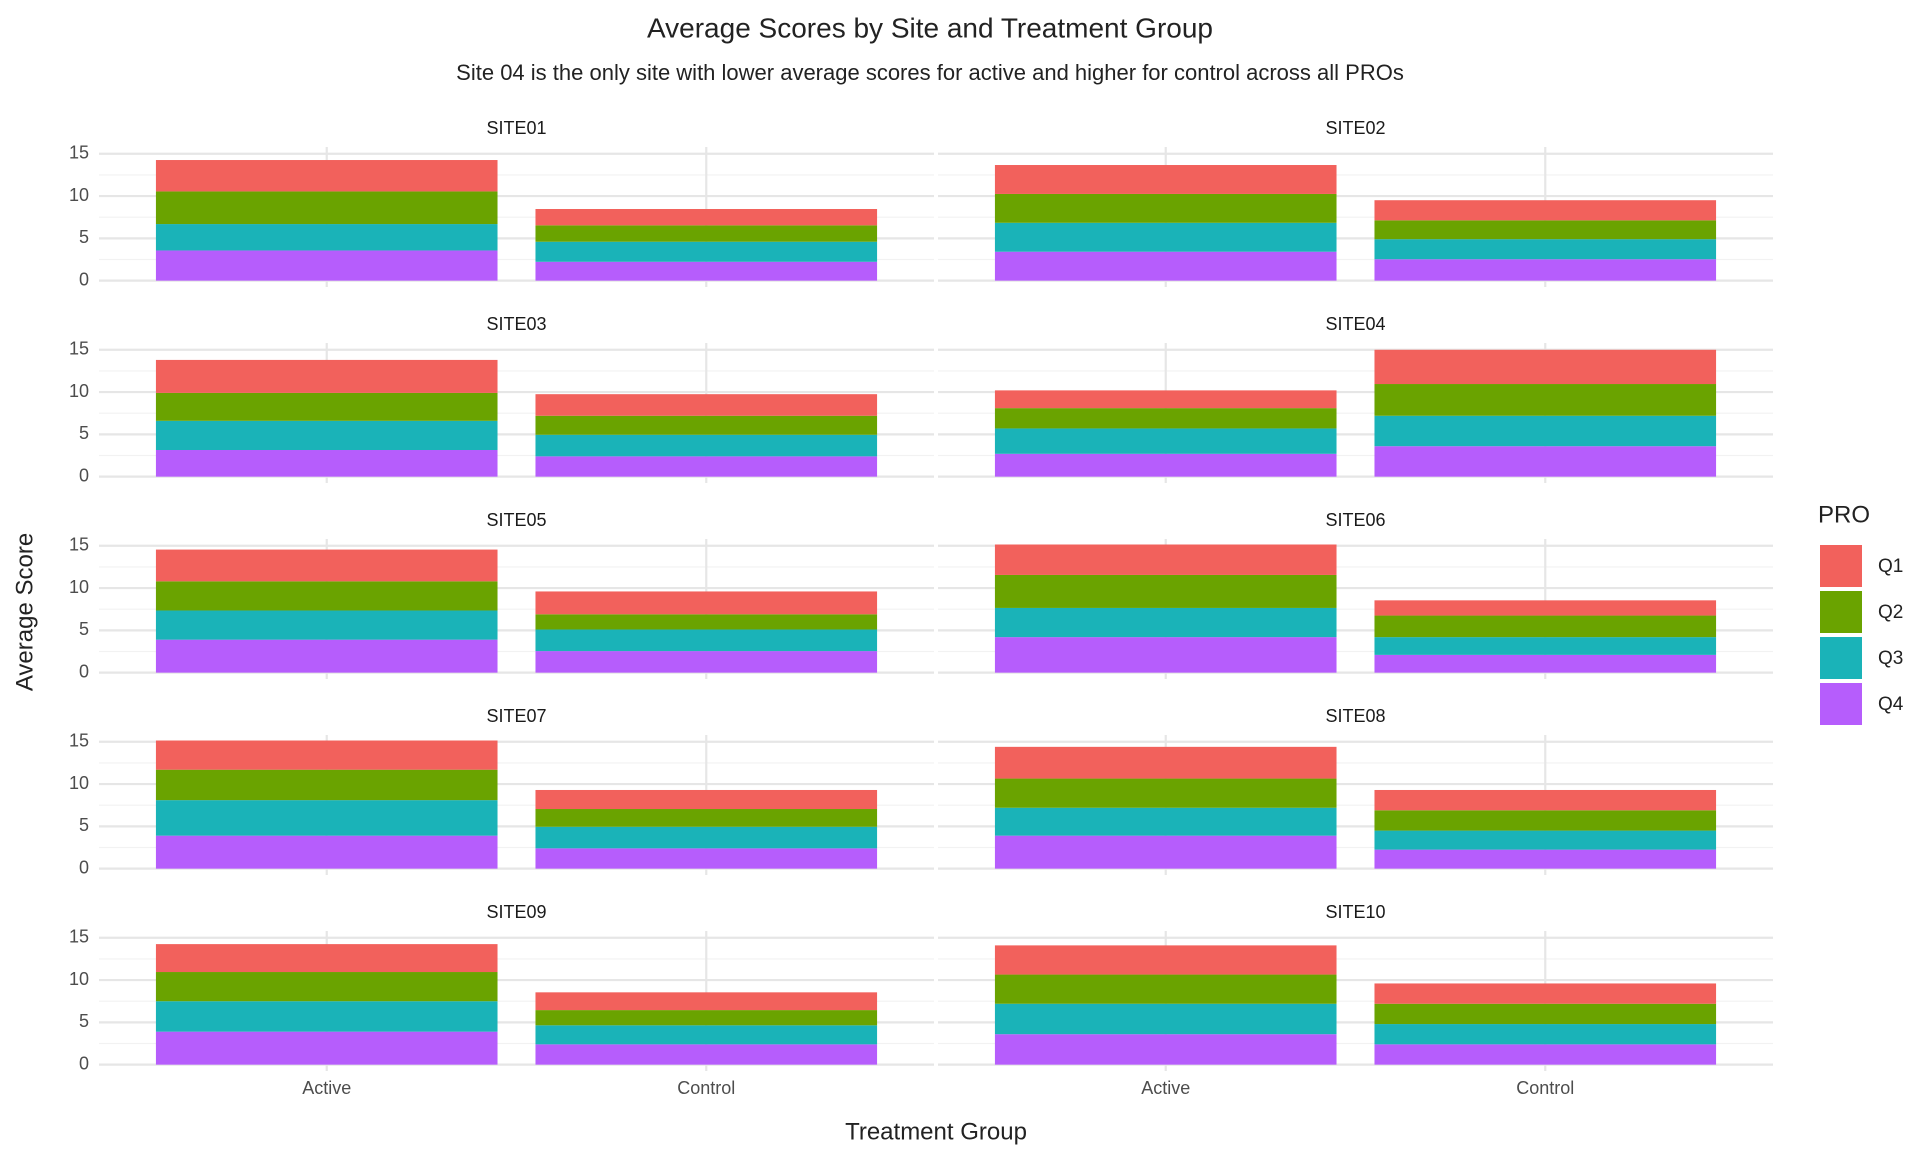 This screenshot has width=1920, height=1152. Describe the element at coordinates (936, 1131) in the screenshot. I see `x-axis-label: Treatment Group` at that location.